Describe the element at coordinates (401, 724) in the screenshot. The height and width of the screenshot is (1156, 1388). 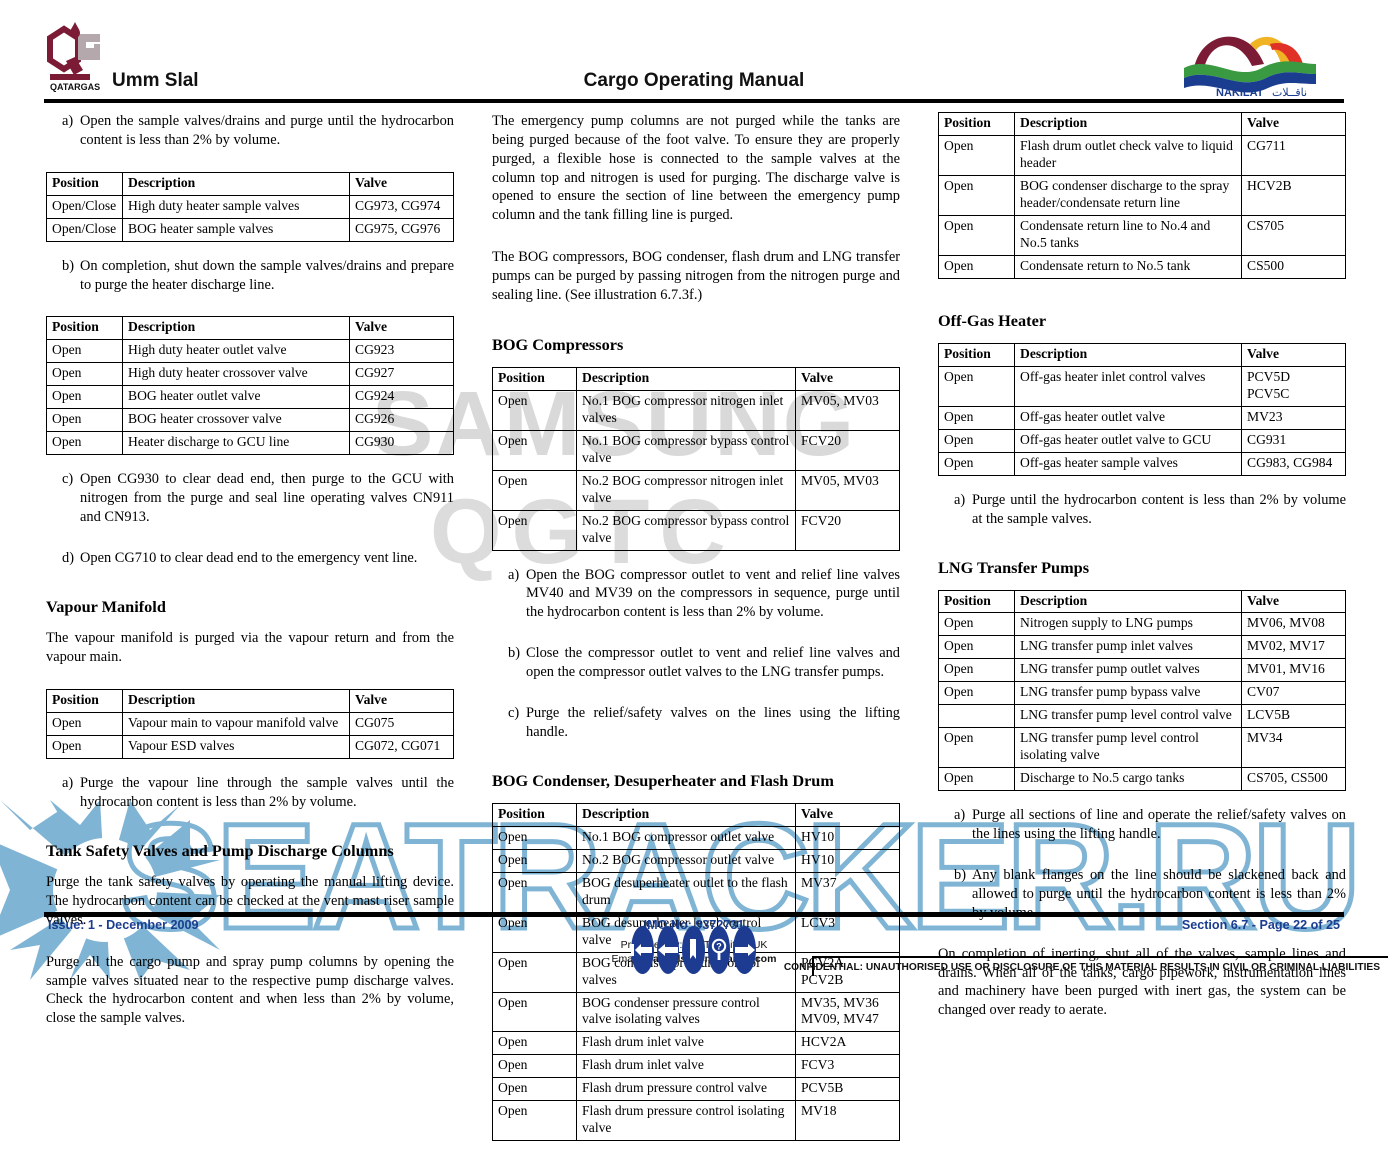
I see `cell-valve: CG075` at that location.